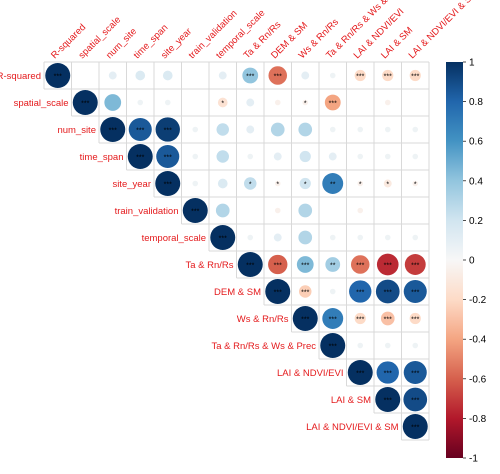  Describe the element at coordinates (472, 63) in the screenshot. I see `colorbar-tick-label: 1` at that location.